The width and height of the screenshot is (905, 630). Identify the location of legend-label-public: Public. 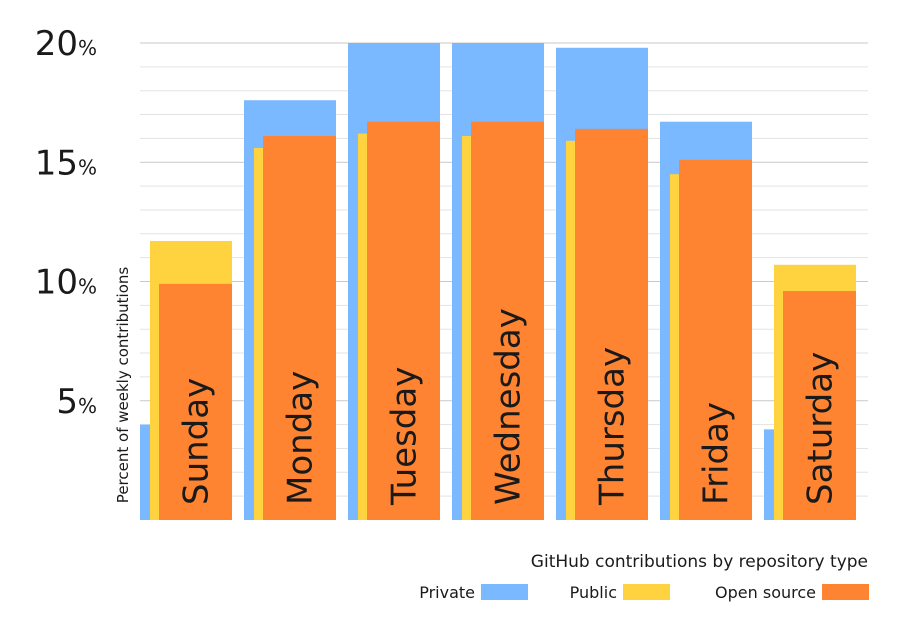
(593, 592).